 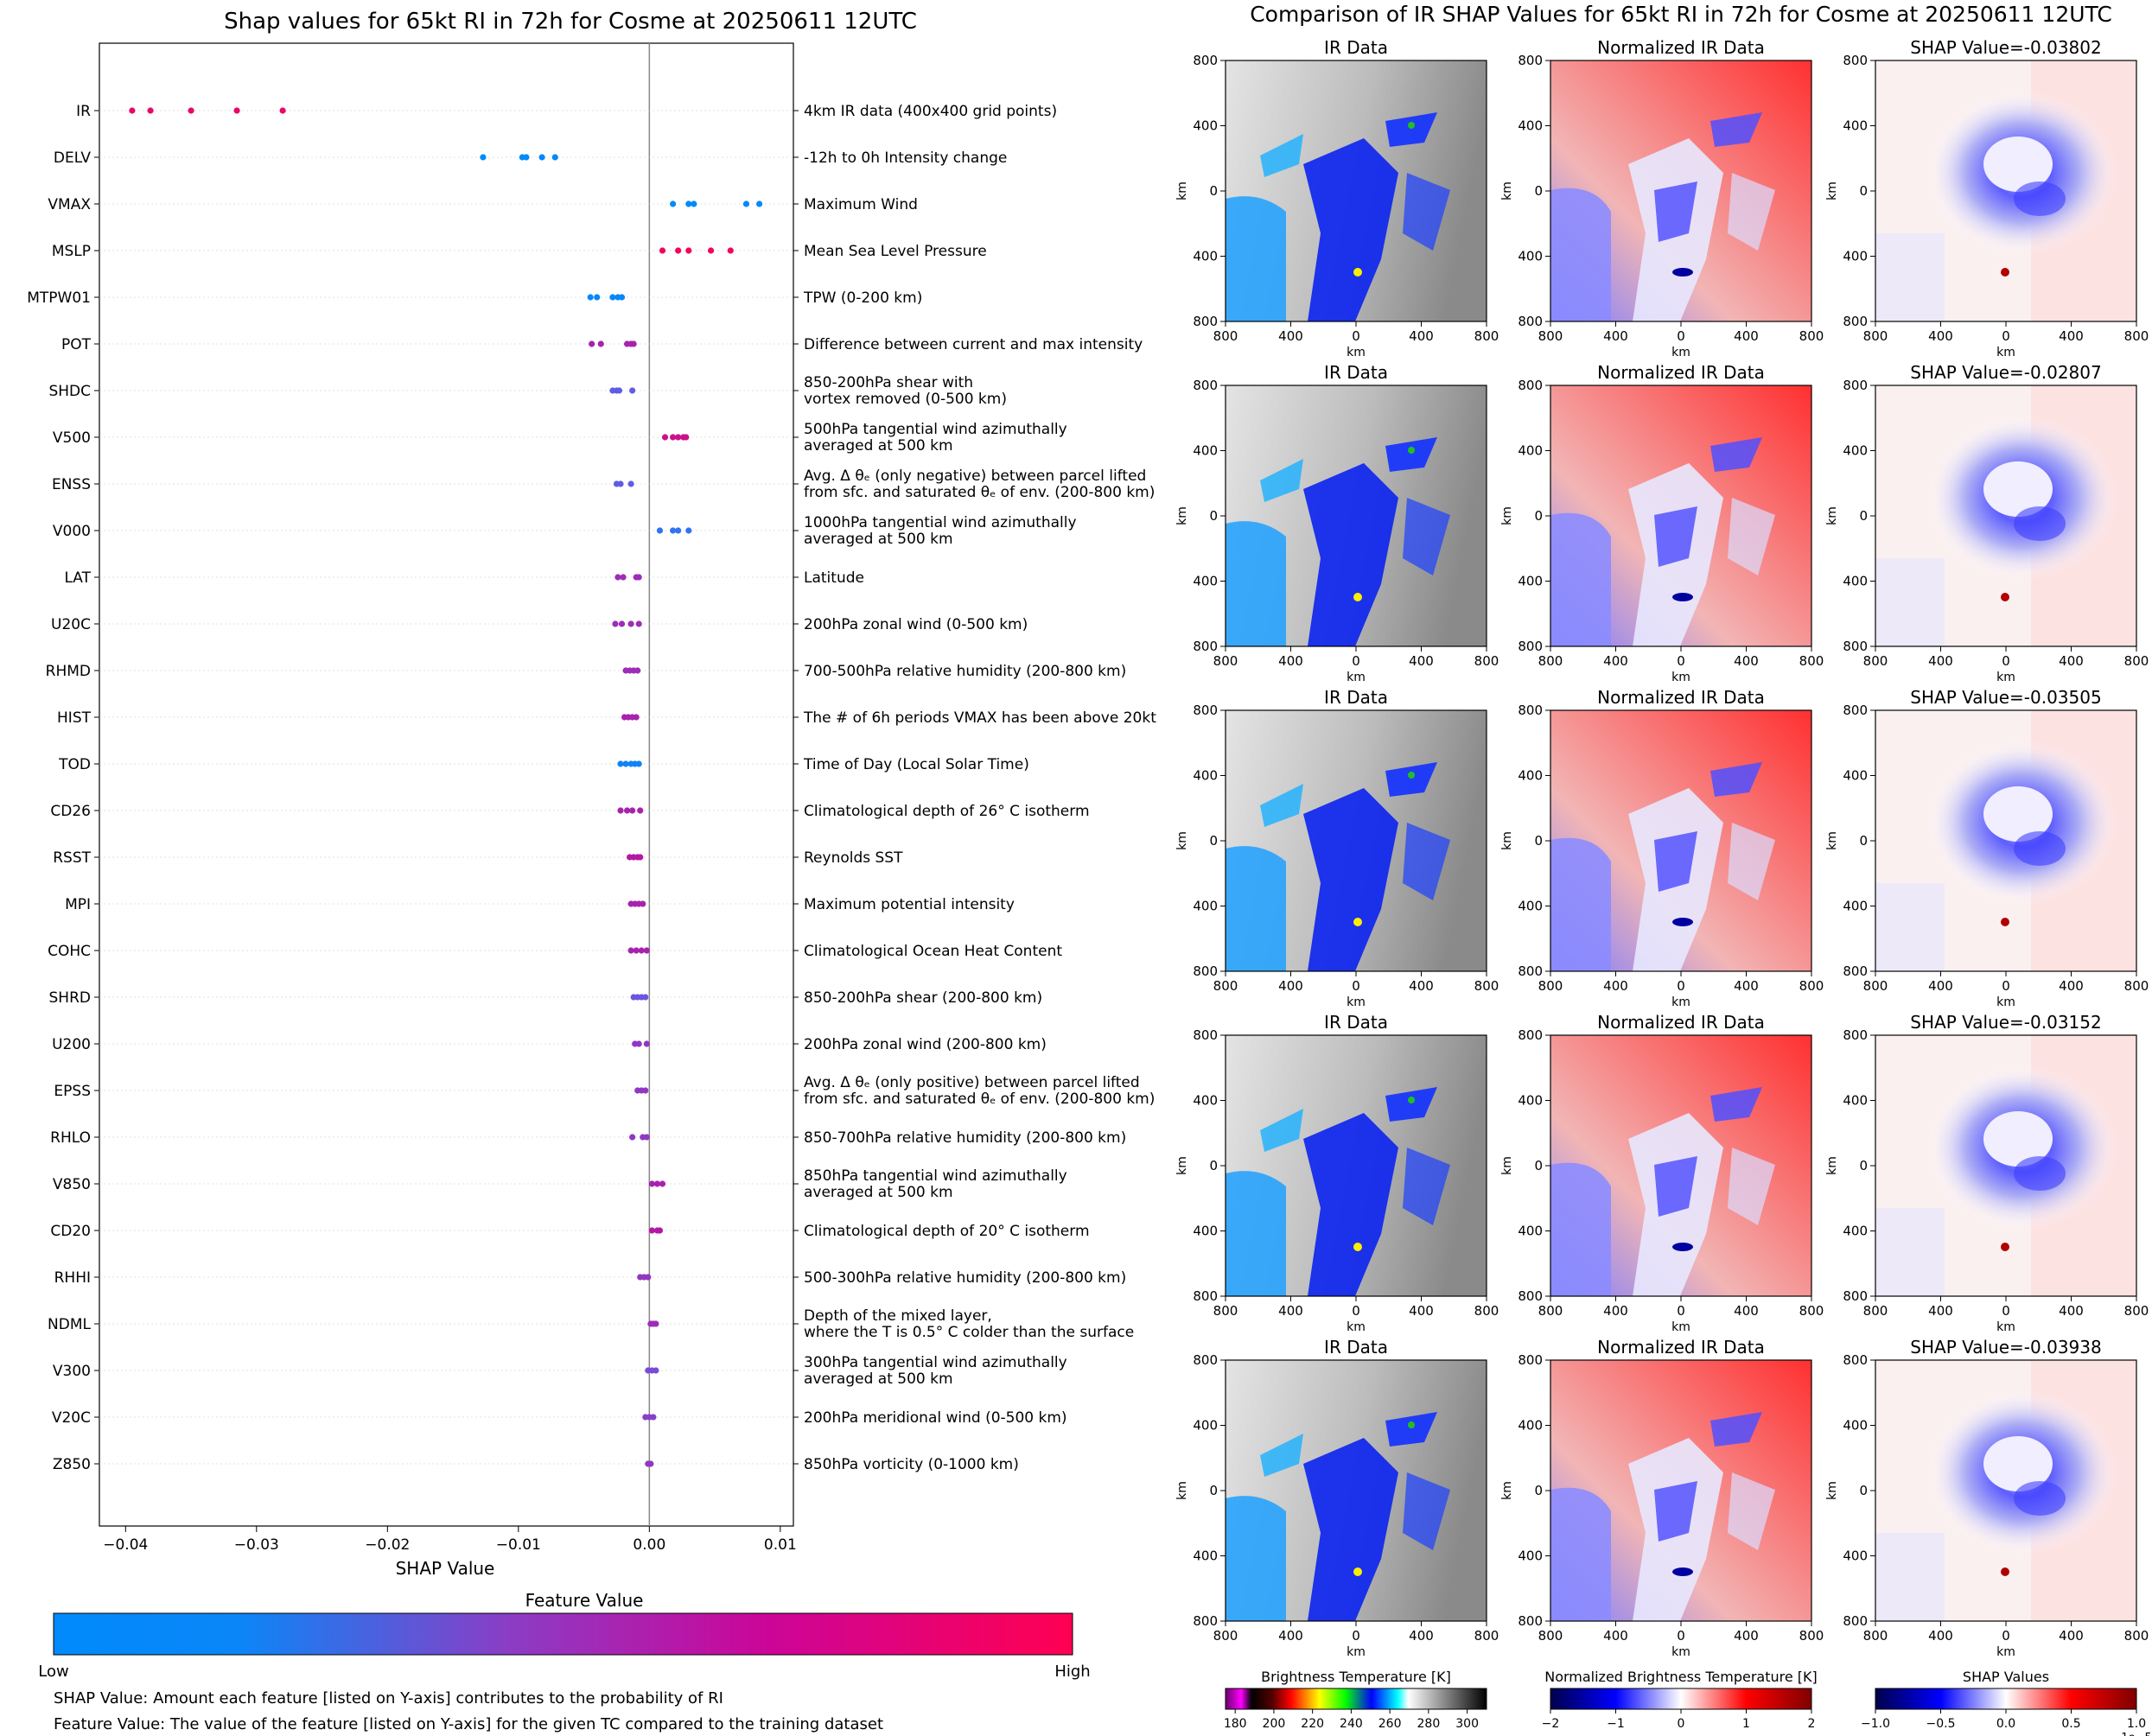 What do you see at coordinates (2005, 1571) in the screenshot?
I see `positive-shap-spot` at bounding box center [2005, 1571].